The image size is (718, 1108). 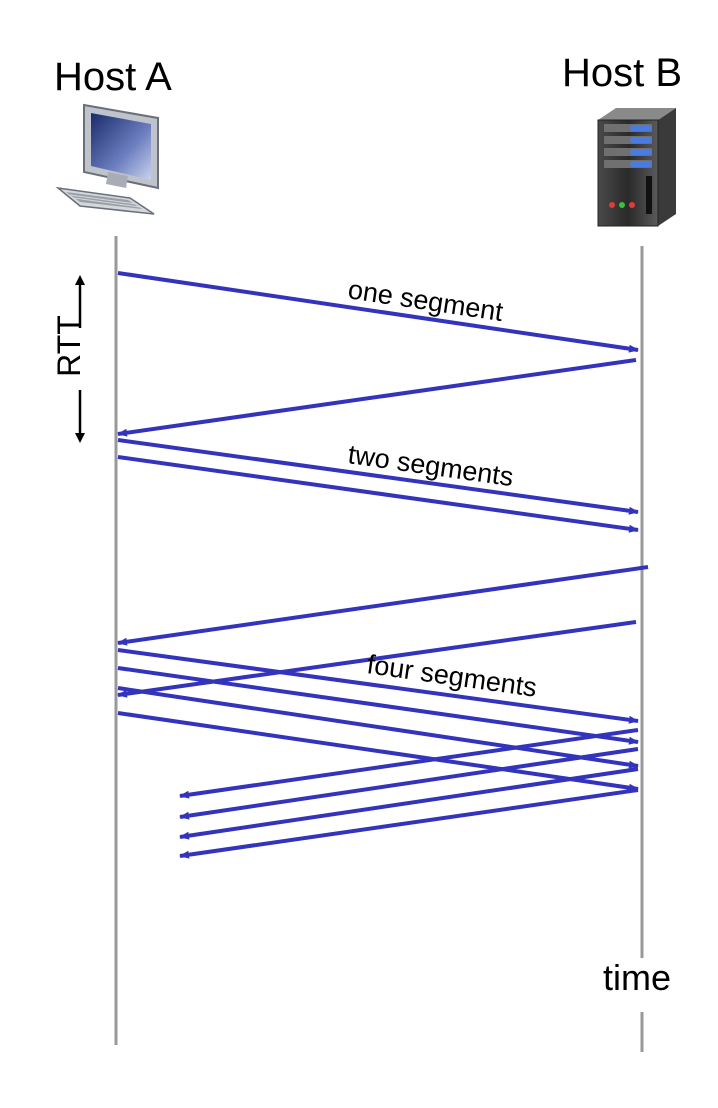 I want to click on host-a-label: Host A, so click(x=113, y=77).